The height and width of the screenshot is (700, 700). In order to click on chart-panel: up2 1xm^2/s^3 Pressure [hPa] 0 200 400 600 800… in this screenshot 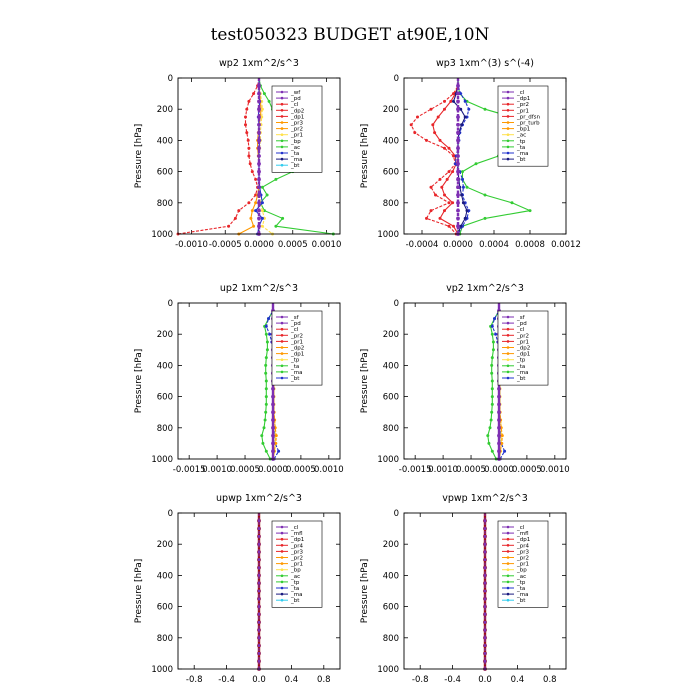, I will do `click(239, 379)`.